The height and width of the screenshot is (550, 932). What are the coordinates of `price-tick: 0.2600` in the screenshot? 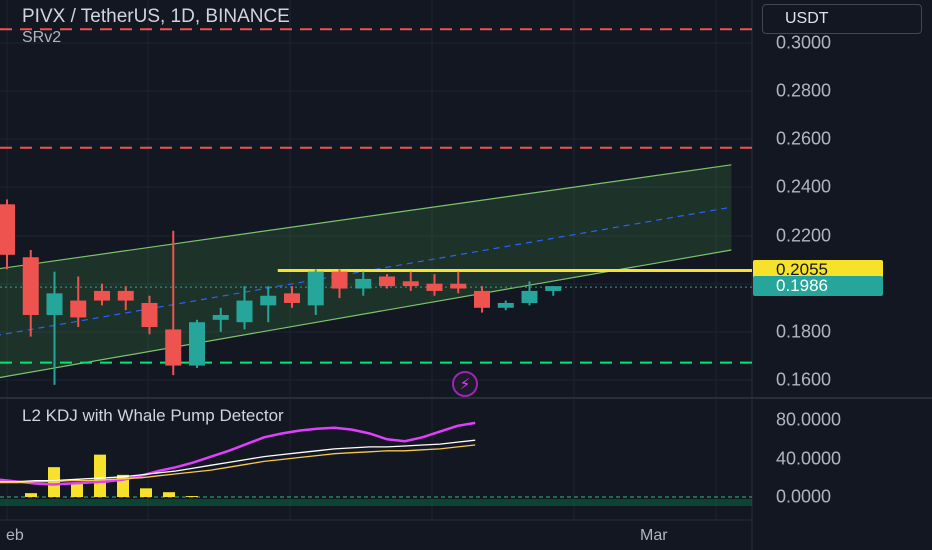 It's located at (804, 138).